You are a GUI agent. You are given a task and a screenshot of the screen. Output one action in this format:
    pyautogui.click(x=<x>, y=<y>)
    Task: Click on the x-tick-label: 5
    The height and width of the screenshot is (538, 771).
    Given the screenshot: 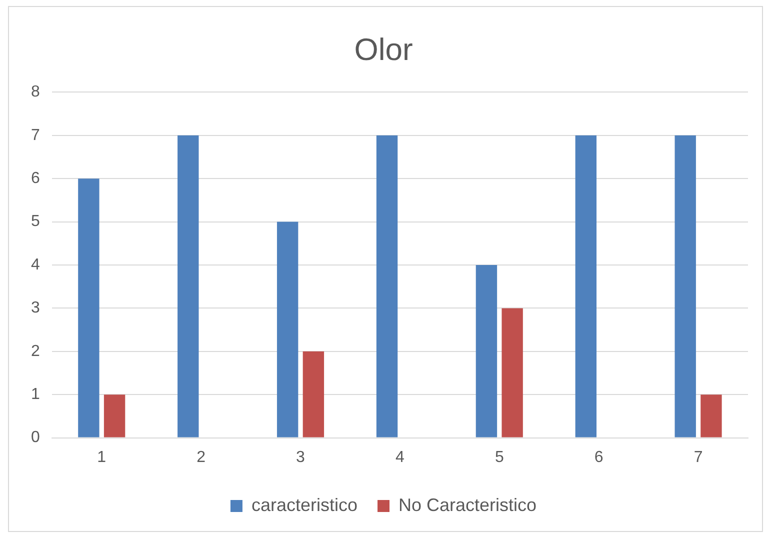 What is the action you would take?
    pyautogui.click(x=499, y=457)
    